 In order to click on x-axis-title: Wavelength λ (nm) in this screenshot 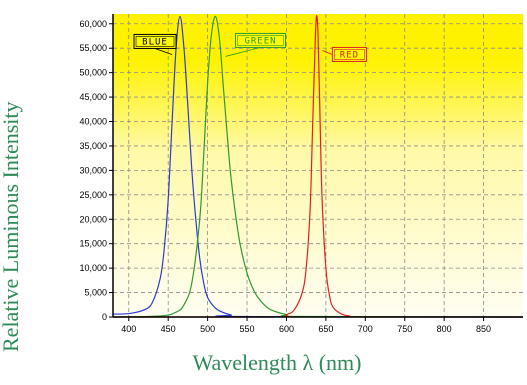, I will do `click(277, 362)`.